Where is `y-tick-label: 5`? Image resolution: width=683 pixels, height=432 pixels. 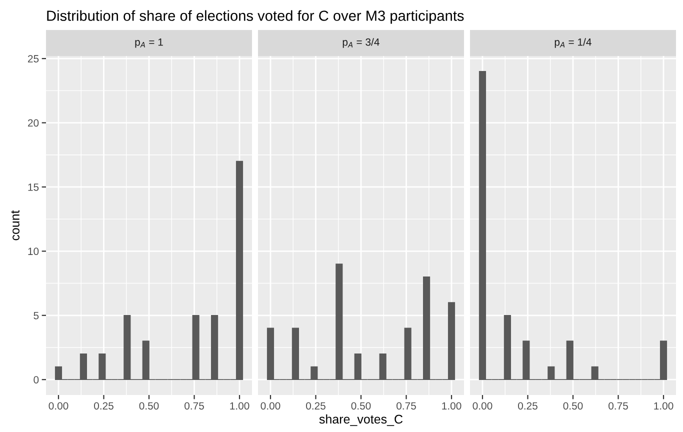
y-tick-label: 5 is located at coordinates (36, 316).